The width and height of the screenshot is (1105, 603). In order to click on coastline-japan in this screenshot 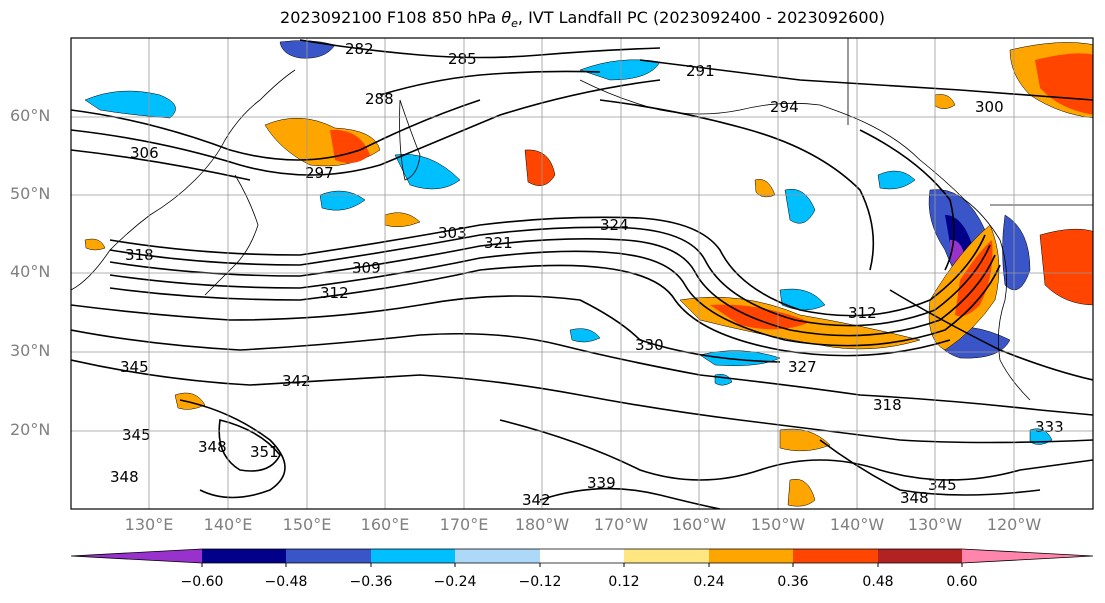, I will do `click(231, 235)`.